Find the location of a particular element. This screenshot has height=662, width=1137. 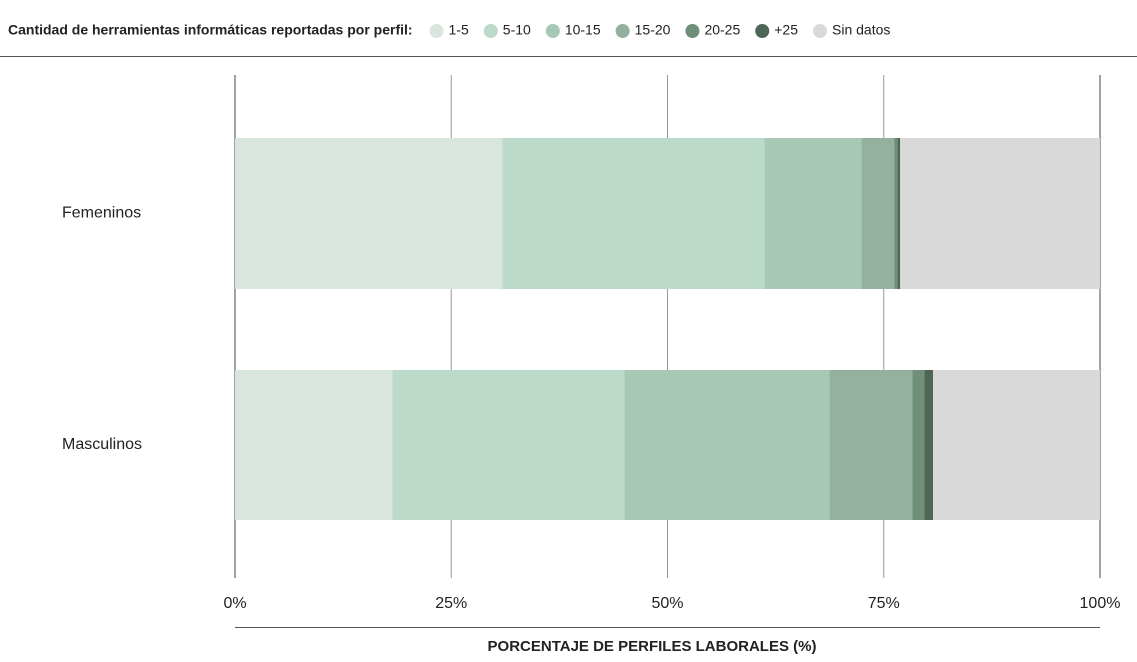

legend-label: 15-20 is located at coordinates (653, 30).